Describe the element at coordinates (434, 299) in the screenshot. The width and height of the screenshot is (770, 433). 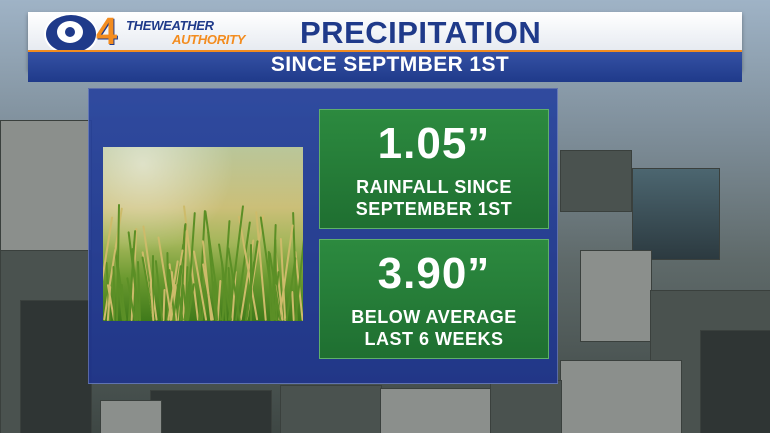
I see `deficit-stat-card: 3.90” BELOW AVERAGE LAST 6 WEEKS` at that location.